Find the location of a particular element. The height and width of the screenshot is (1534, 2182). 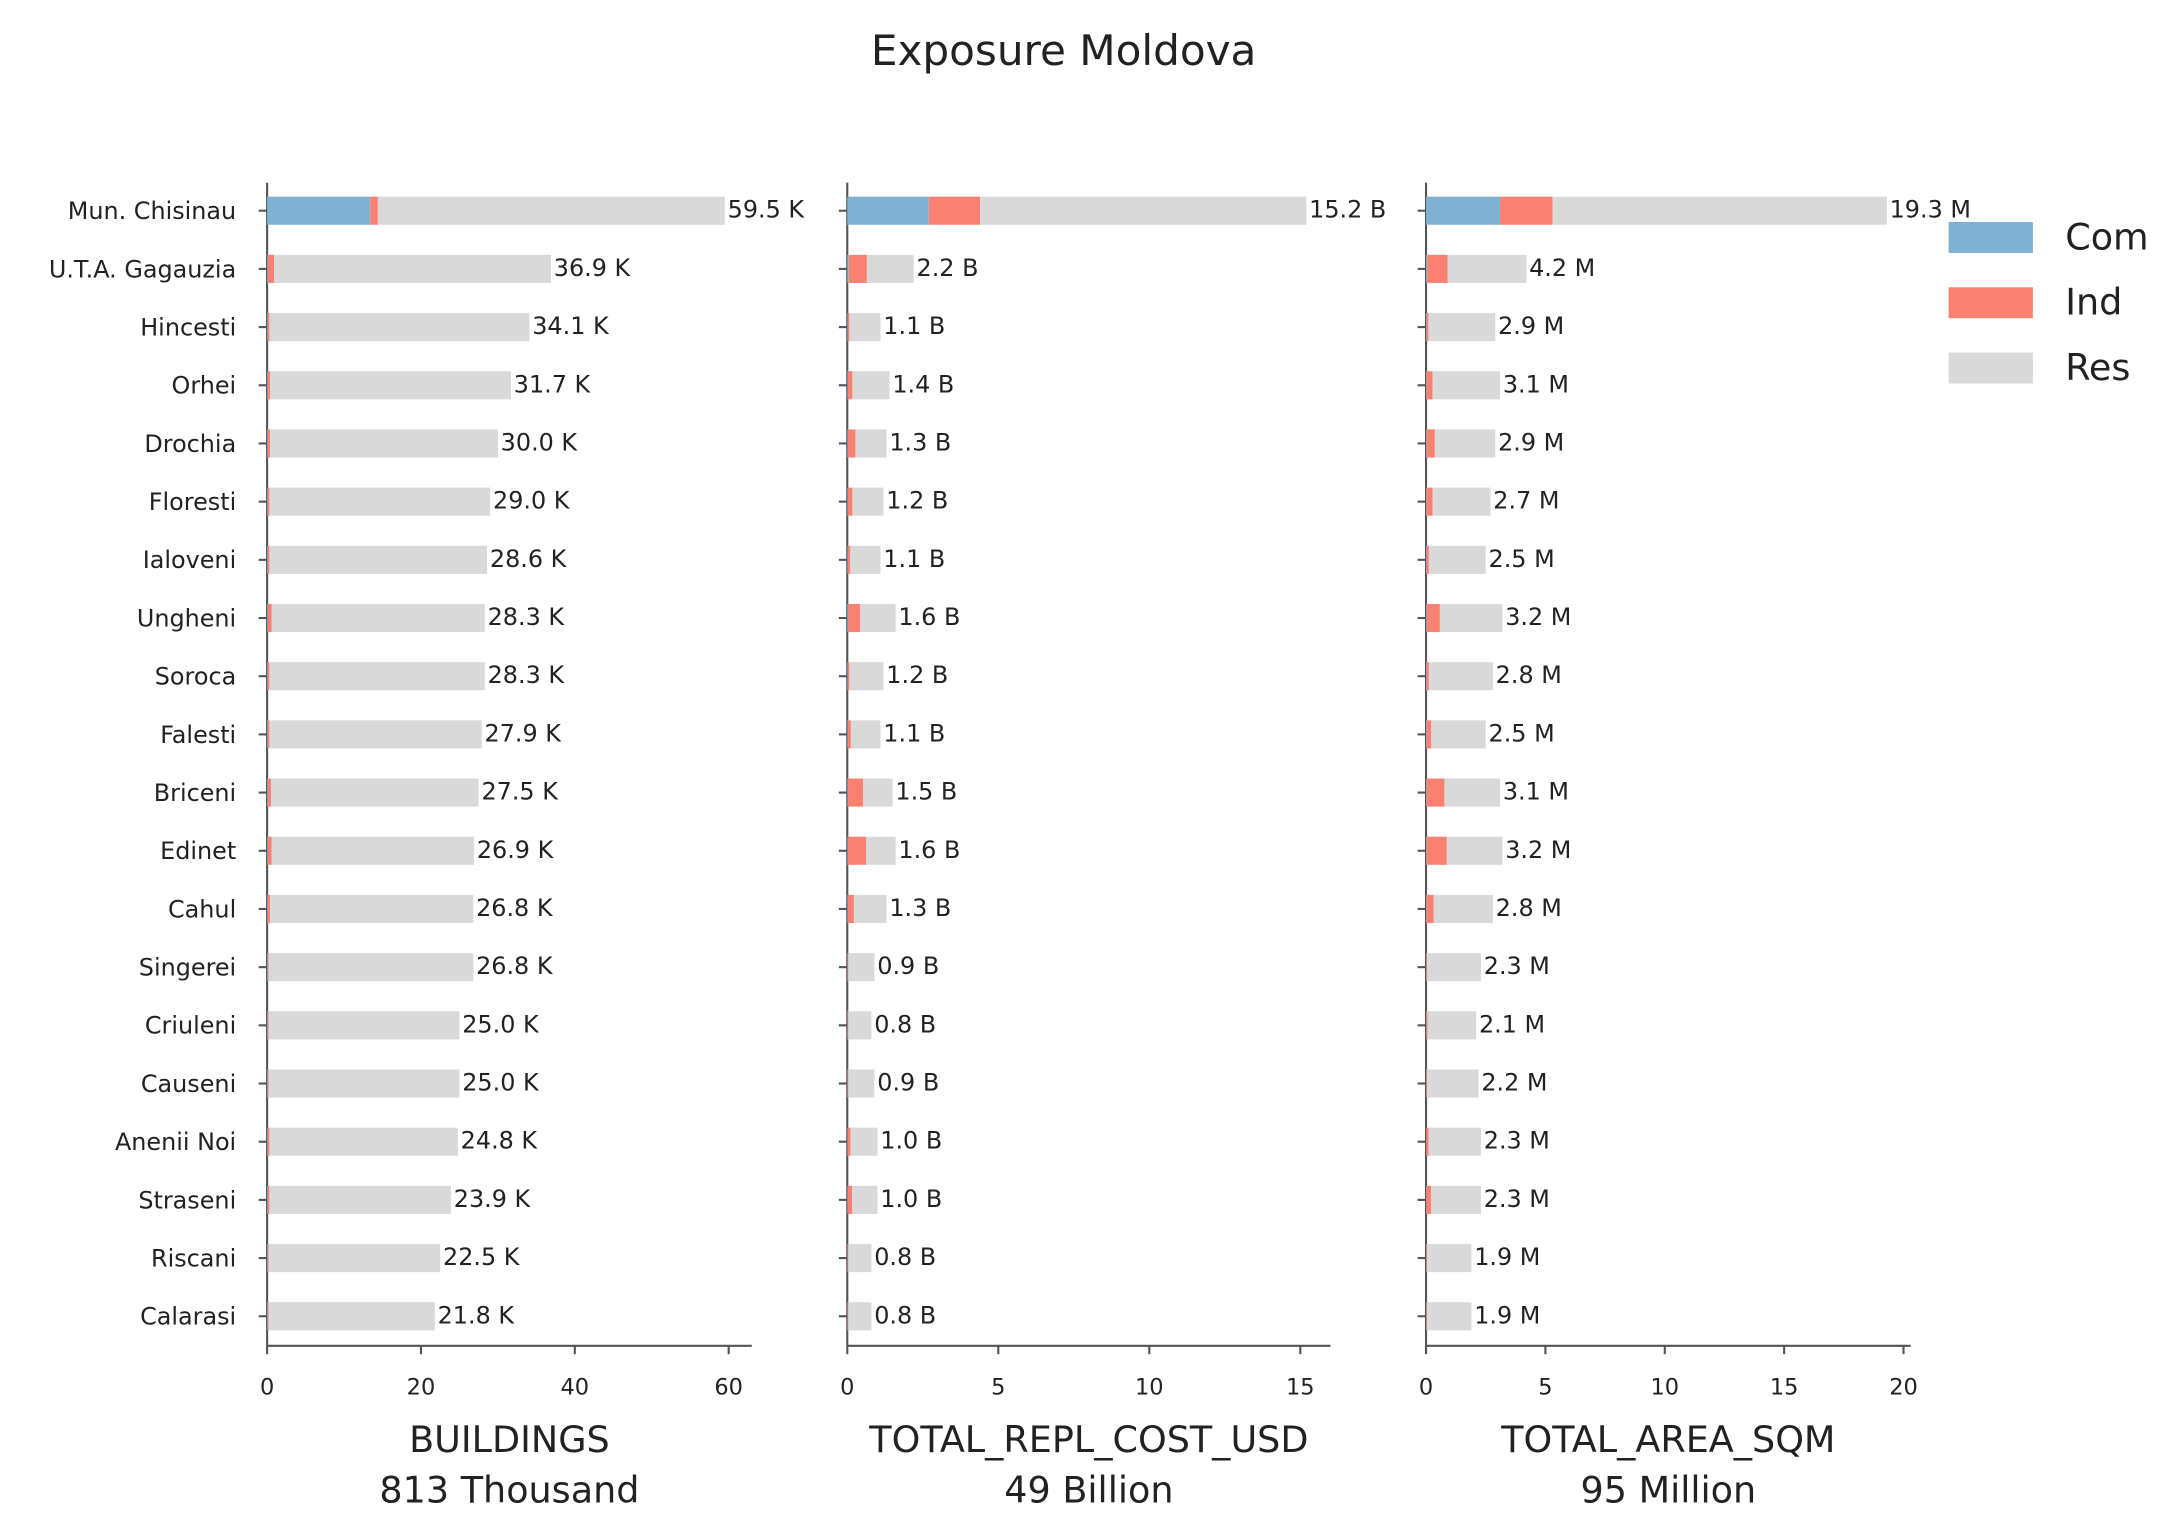

x-tick-label: 5 is located at coordinates (998, 1387).